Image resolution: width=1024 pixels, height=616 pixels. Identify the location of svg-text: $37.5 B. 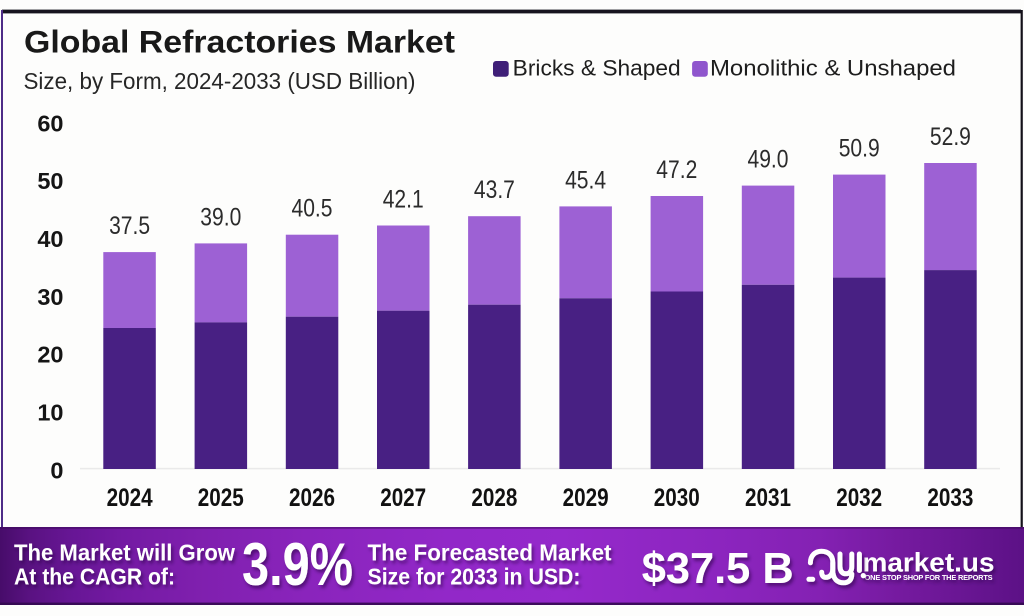
(718, 568).